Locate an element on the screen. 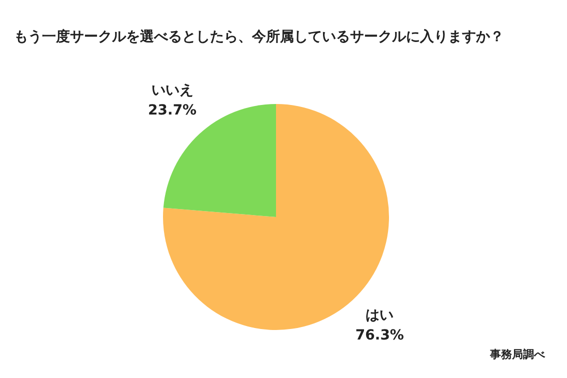  chart-title: もう一度サークルを選べるとしたら、今所属しているサークルに入りますか？ is located at coordinates (259, 37).